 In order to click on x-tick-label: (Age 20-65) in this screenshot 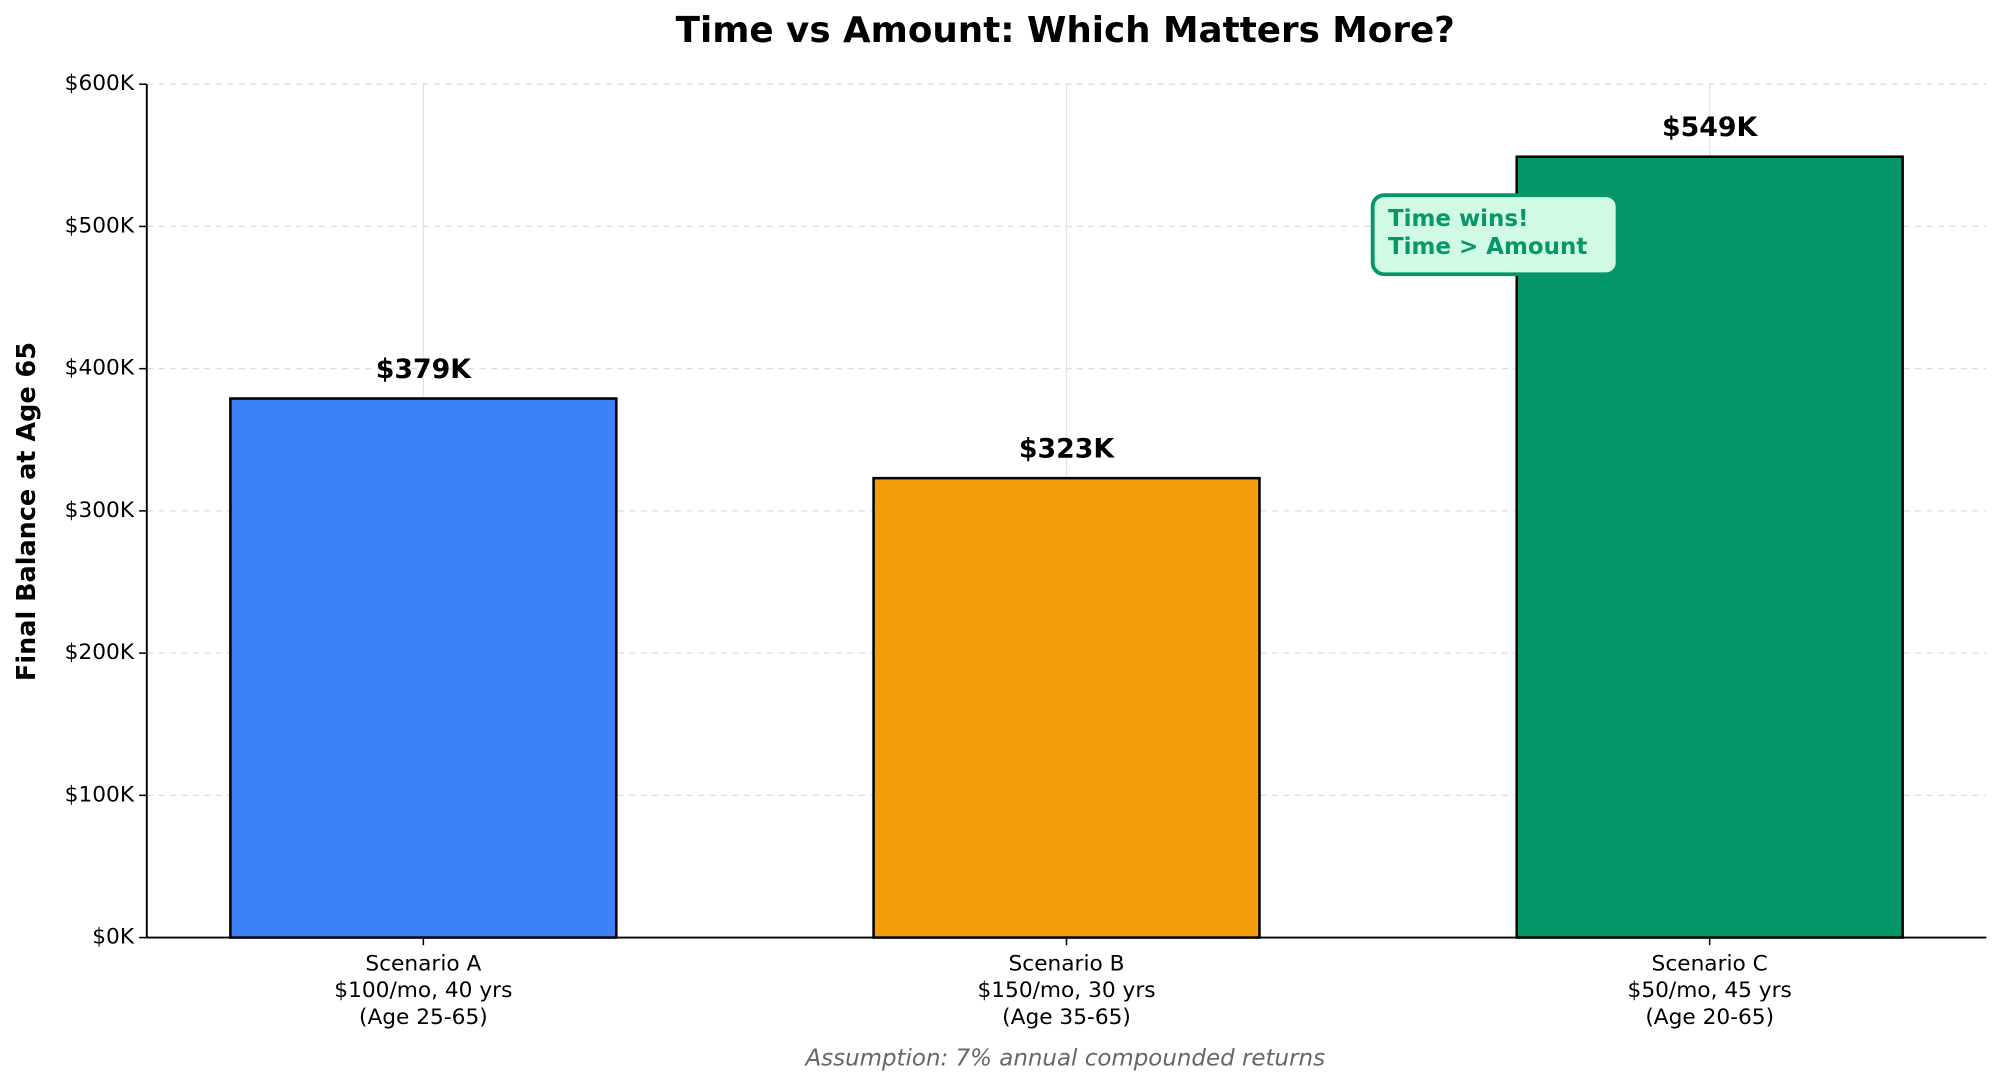, I will do `click(1709, 1017)`.